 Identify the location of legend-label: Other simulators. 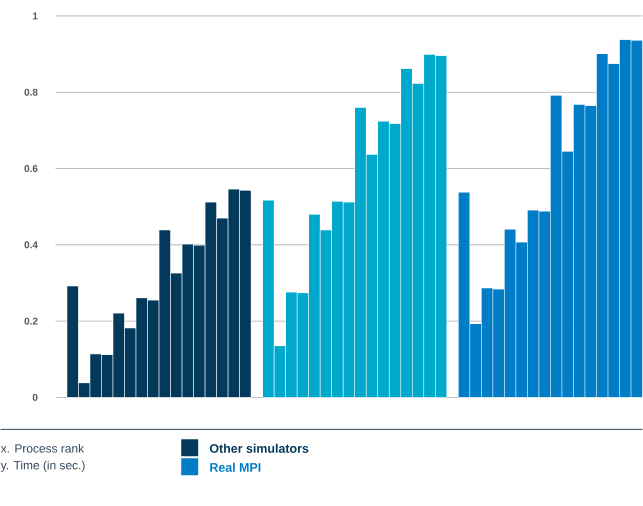
(259, 448).